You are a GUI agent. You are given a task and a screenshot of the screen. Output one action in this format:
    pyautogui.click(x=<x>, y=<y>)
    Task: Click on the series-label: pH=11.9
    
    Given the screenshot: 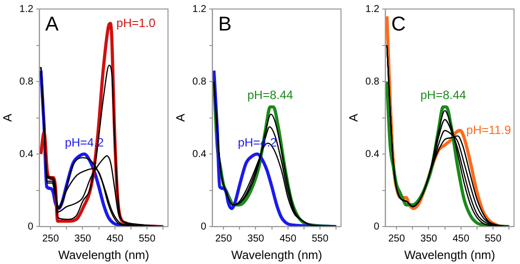 What is the action you would take?
    pyautogui.click(x=489, y=129)
    